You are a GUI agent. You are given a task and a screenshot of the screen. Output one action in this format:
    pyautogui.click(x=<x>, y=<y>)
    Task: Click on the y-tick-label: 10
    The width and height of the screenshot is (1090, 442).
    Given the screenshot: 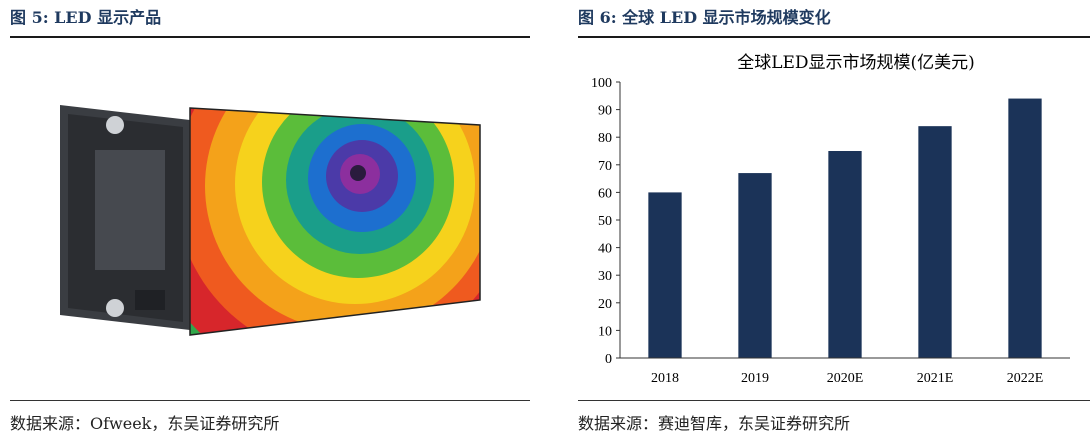 What is the action you would take?
    pyautogui.click(x=605, y=331)
    